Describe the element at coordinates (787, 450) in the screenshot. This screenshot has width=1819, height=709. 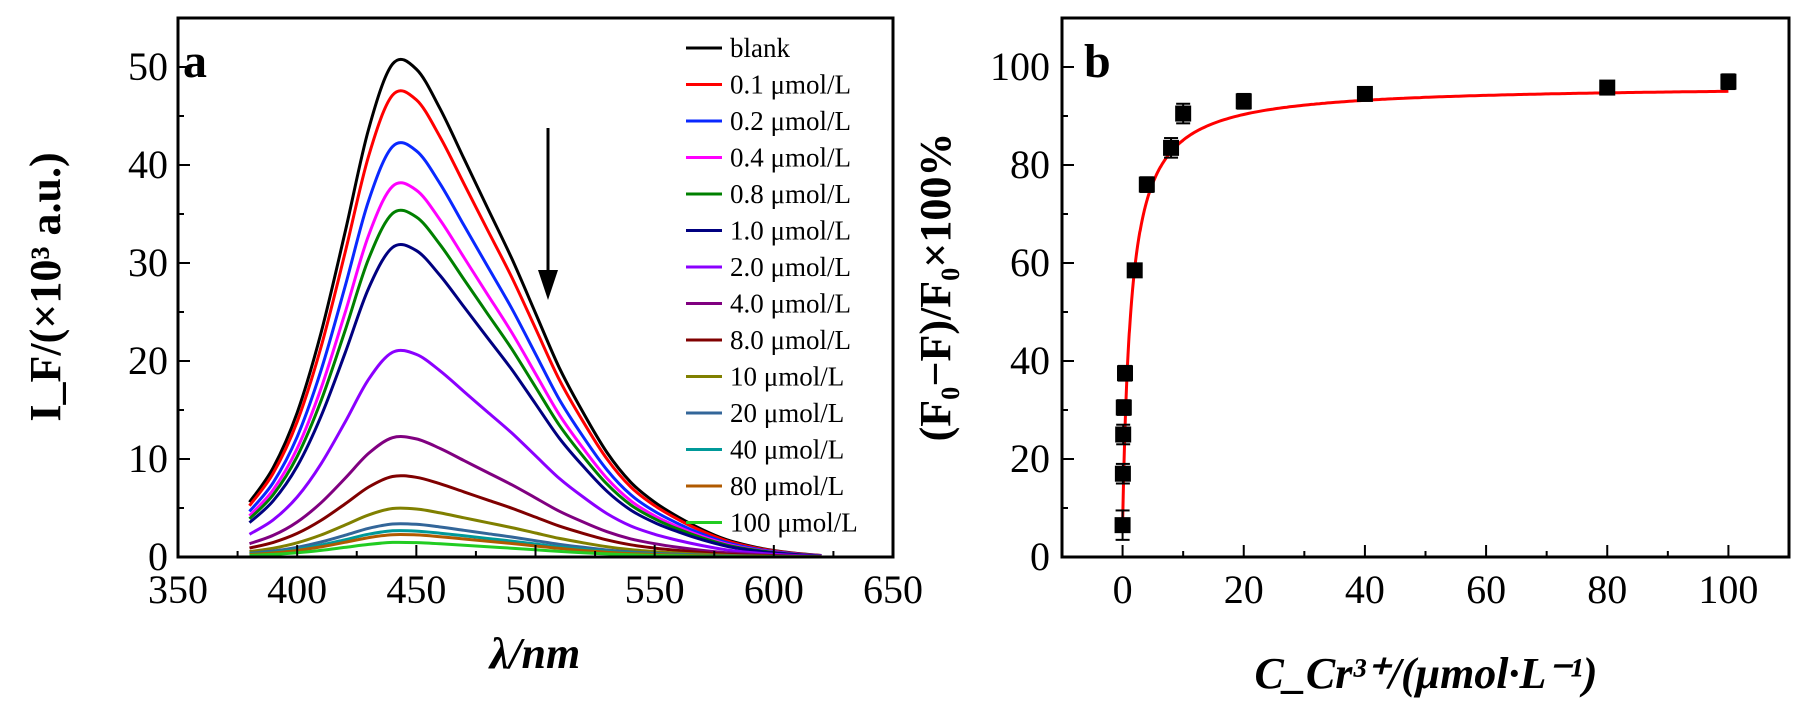
I see `a-legend-label: 40 μmol/L` at that location.